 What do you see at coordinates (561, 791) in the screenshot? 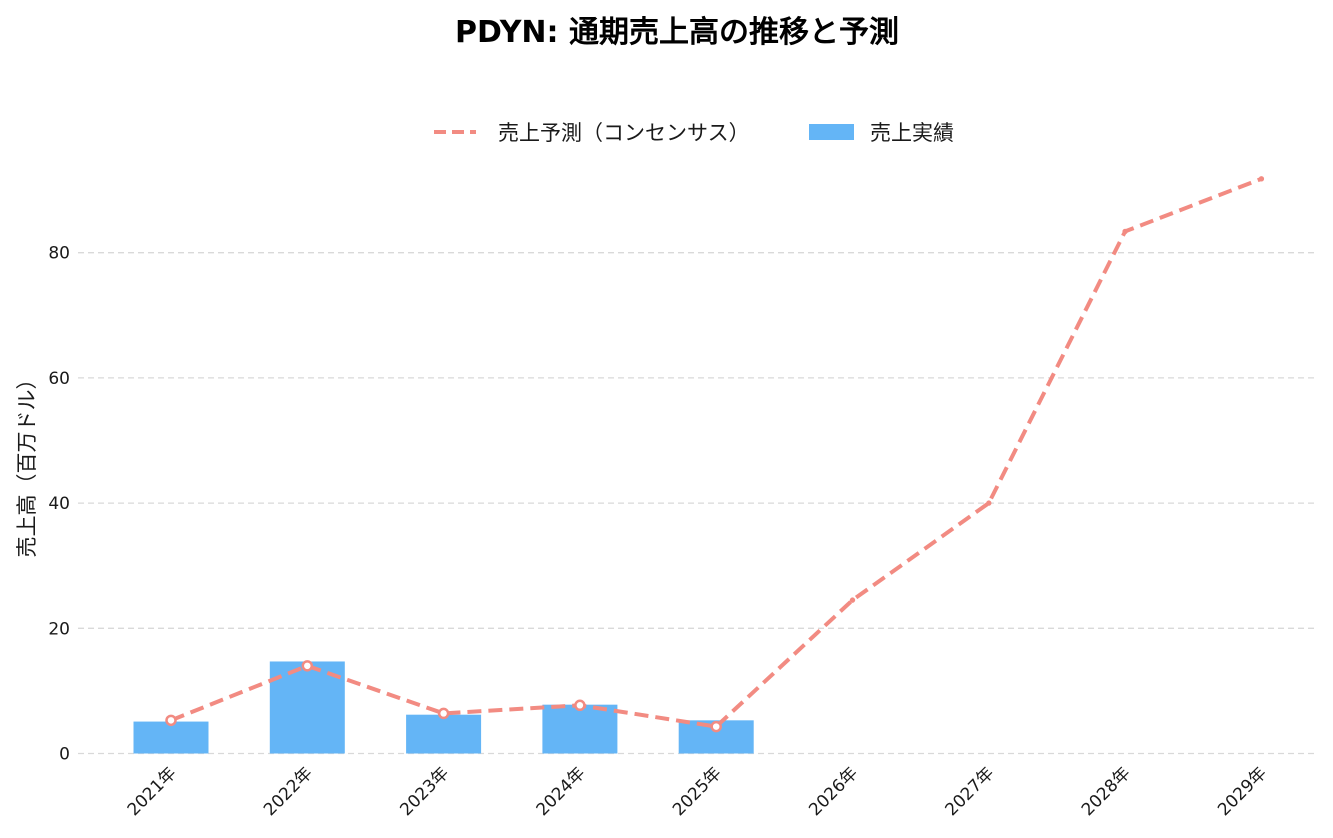
I see `x-tick-label-3: 2024年` at bounding box center [561, 791].